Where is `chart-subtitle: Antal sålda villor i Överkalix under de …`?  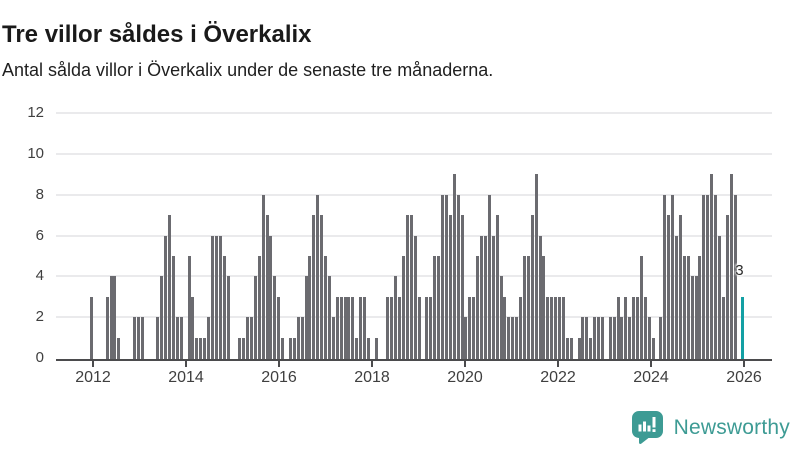
chart-subtitle: Antal sålda villor i Överkalix under de … is located at coordinates (248, 70).